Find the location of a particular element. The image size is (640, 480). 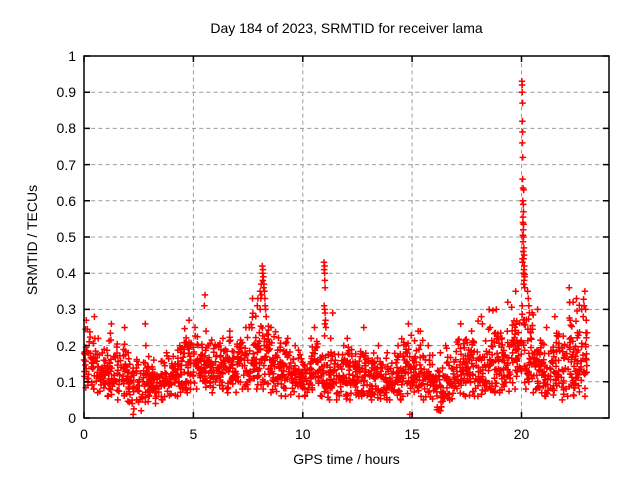

x-tick-label-0: 0 is located at coordinates (84, 434).